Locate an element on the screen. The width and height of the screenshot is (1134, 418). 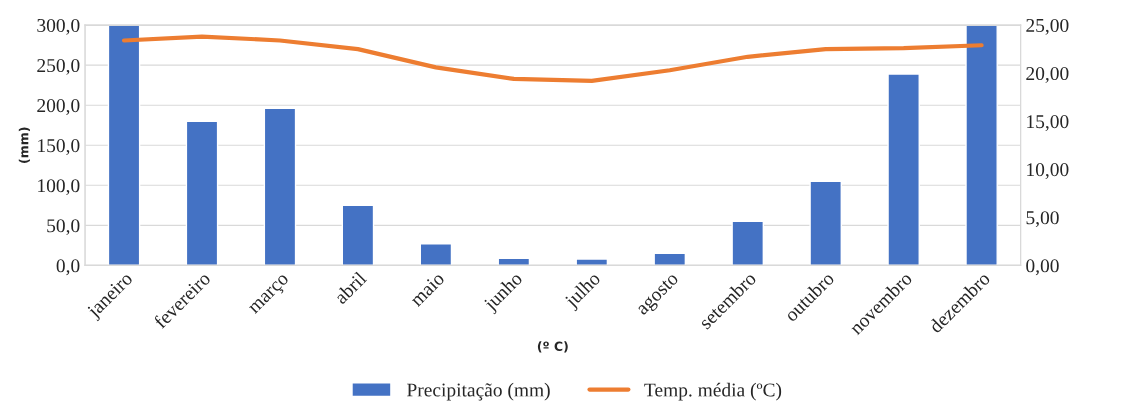
y-tick-label: 250,0 is located at coordinates (58, 66).